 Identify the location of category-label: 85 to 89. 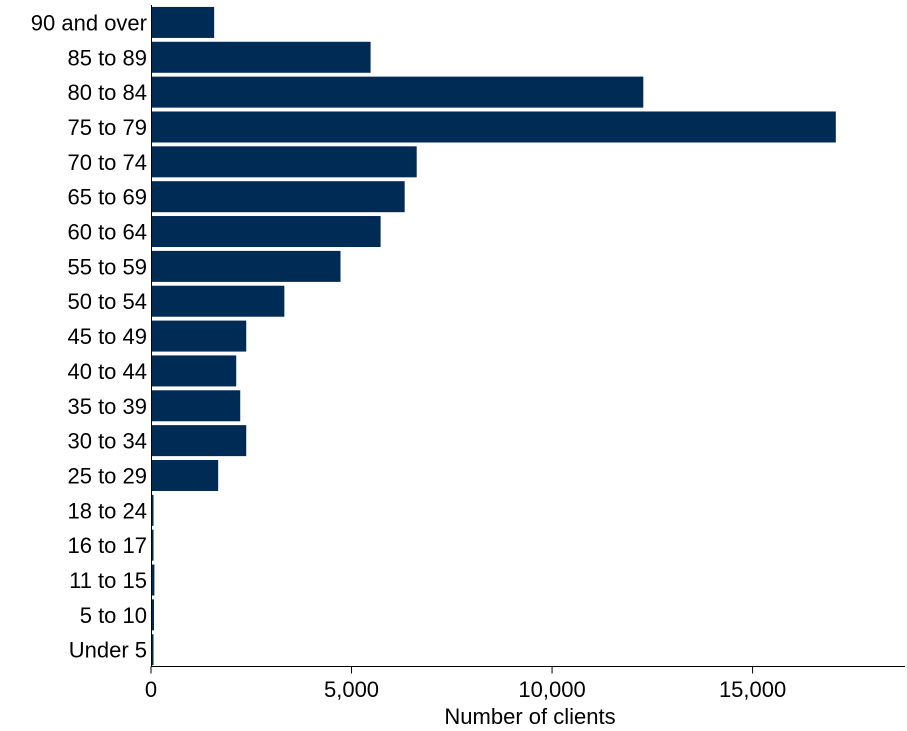
(107, 57).